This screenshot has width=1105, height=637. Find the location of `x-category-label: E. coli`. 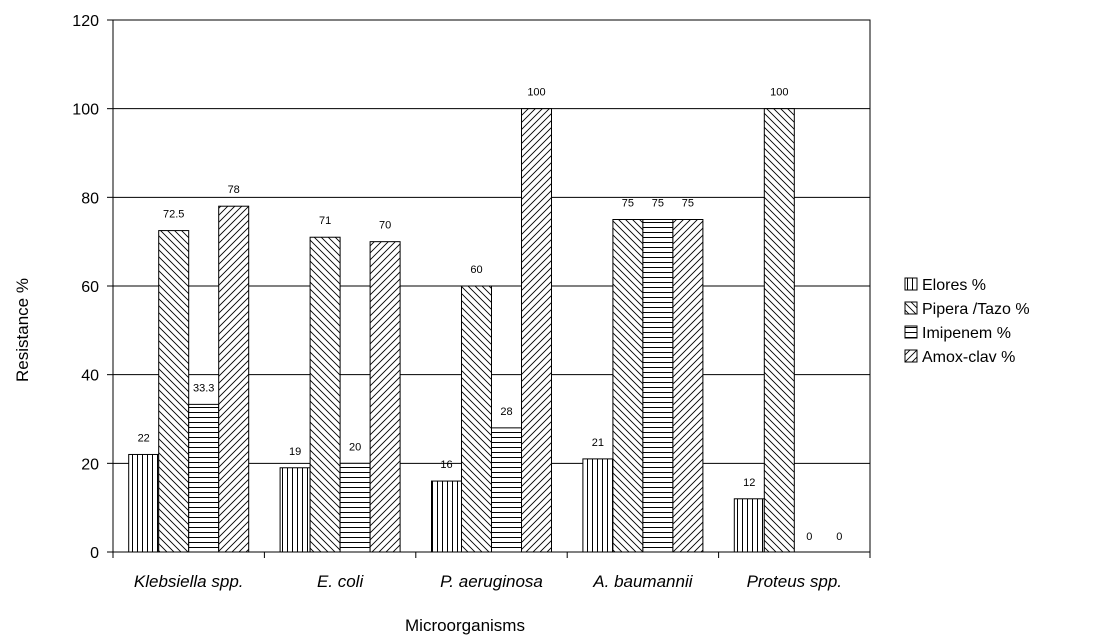

x-category-label: E. coli is located at coordinates (341, 581).